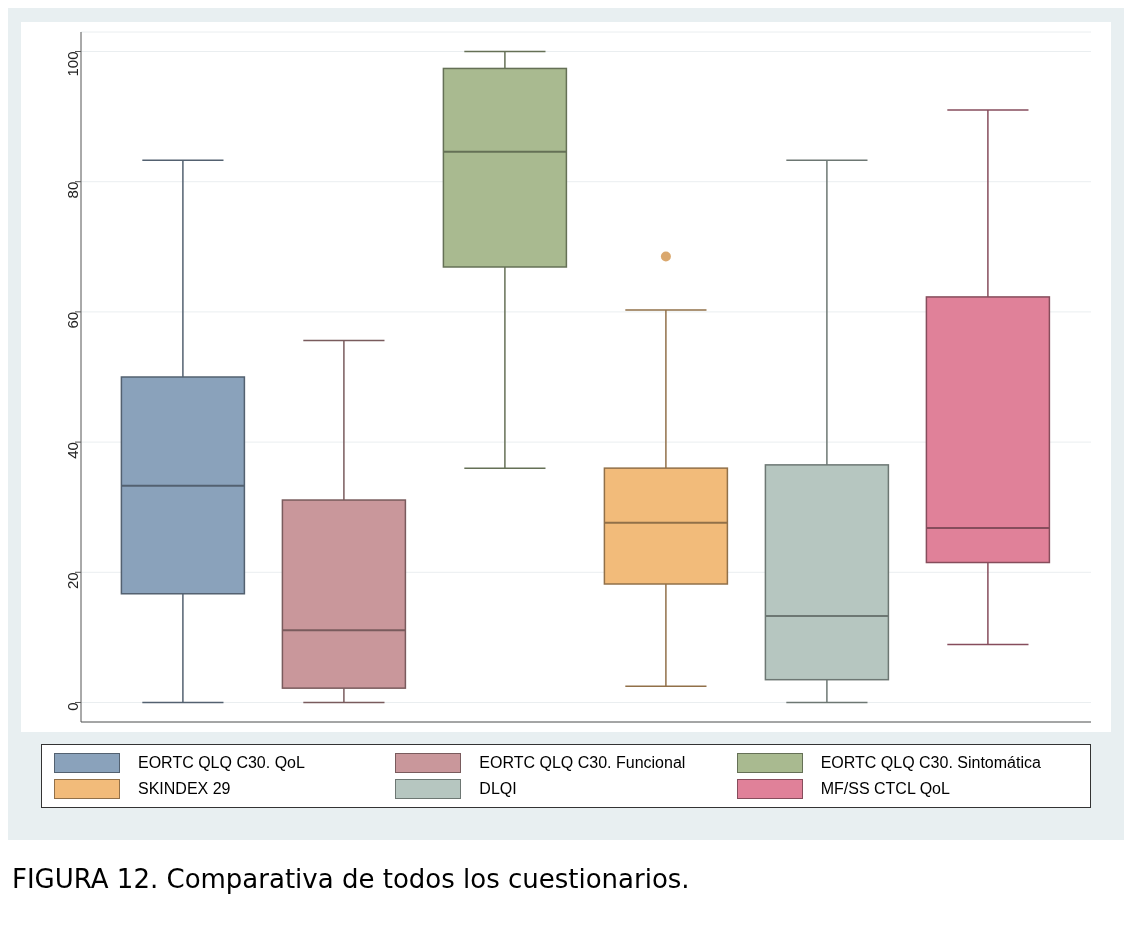 This screenshot has width=1132, height=929. I want to click on y-tick-label: 20, so click(73, 580).